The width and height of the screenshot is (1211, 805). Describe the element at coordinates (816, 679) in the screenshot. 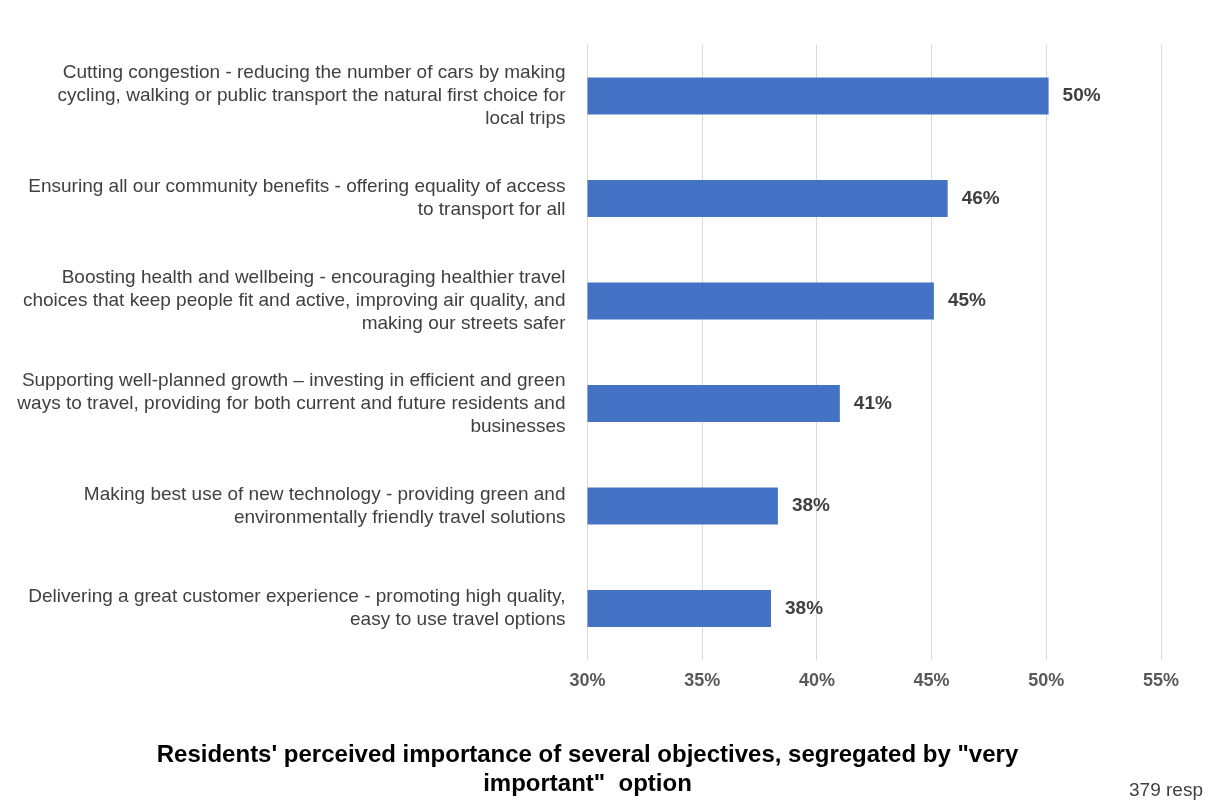

I see `x-tick-label: 40%` at that location.